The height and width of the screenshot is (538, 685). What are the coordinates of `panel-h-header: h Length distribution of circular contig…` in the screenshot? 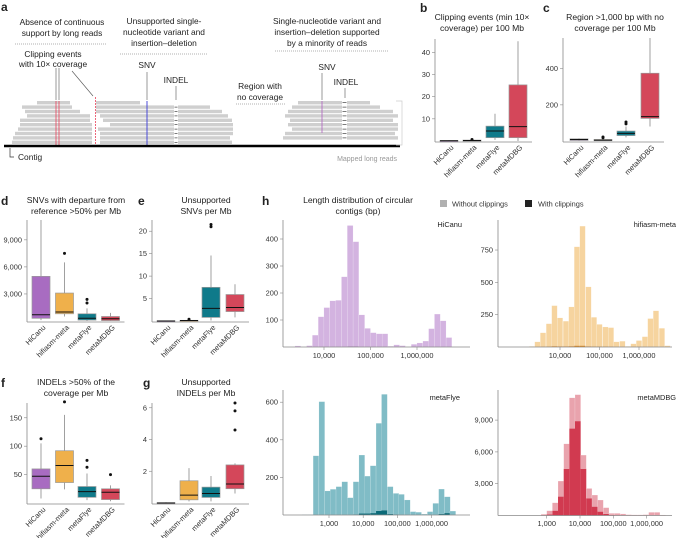 It's located at (423, 205).